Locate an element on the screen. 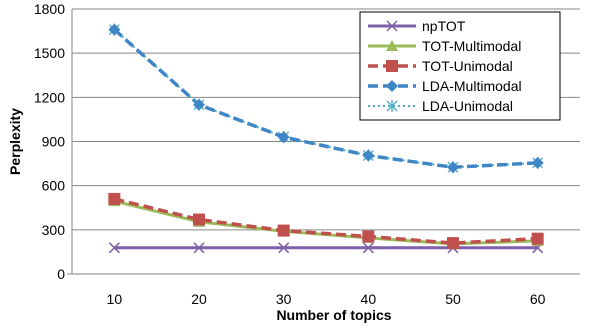 This screenshot has width=595, height=328. legend-item-tot-unimodal: TOT-Unimodal is located at coordinates (440, 66).